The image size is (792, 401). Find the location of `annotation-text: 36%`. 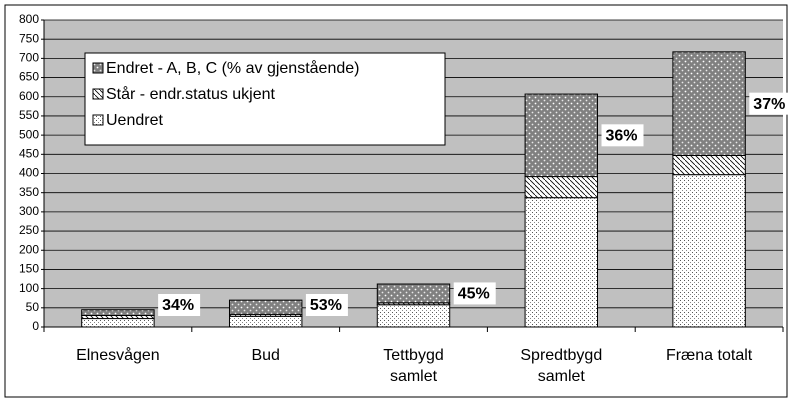

annotation-text: 36% is located at coordinates (622, 136).